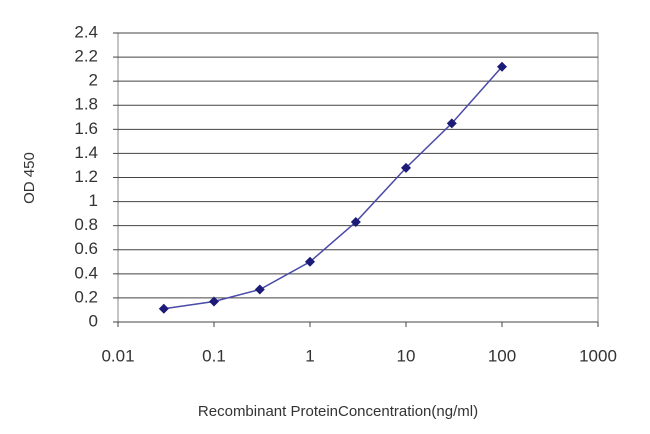 Image resolution: width=650 pixels, height=434 pixels. What do you see at coordinates (598, 355) in the screenshot?
I see `x-tick-label: 1000` at bounding box center [598, 355].